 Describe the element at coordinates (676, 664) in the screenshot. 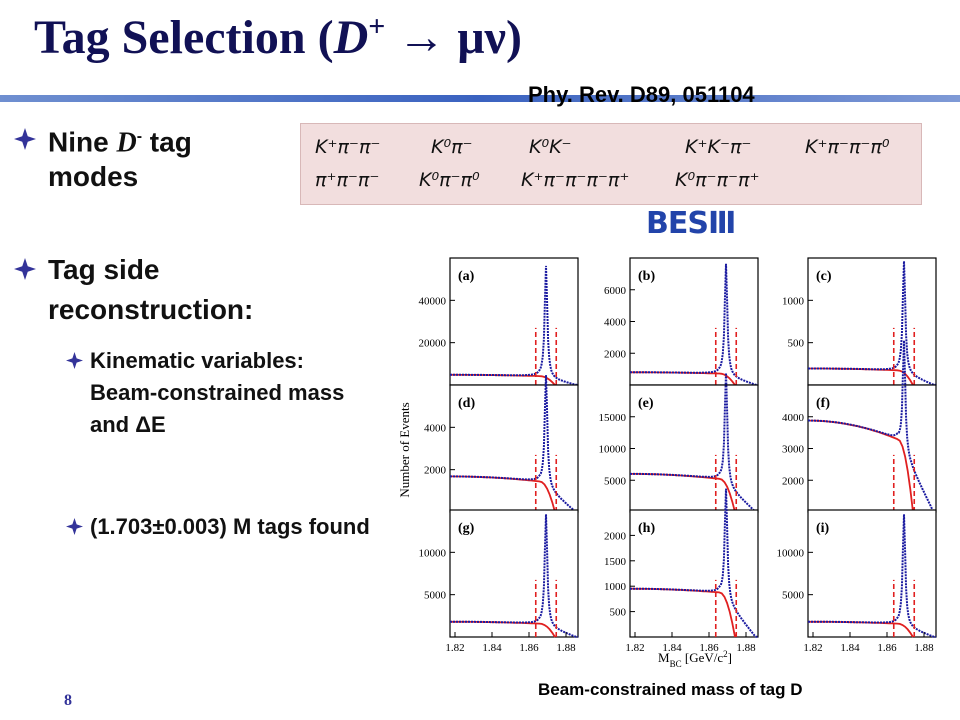

I see `x-axis-label-part: BC` at that location.